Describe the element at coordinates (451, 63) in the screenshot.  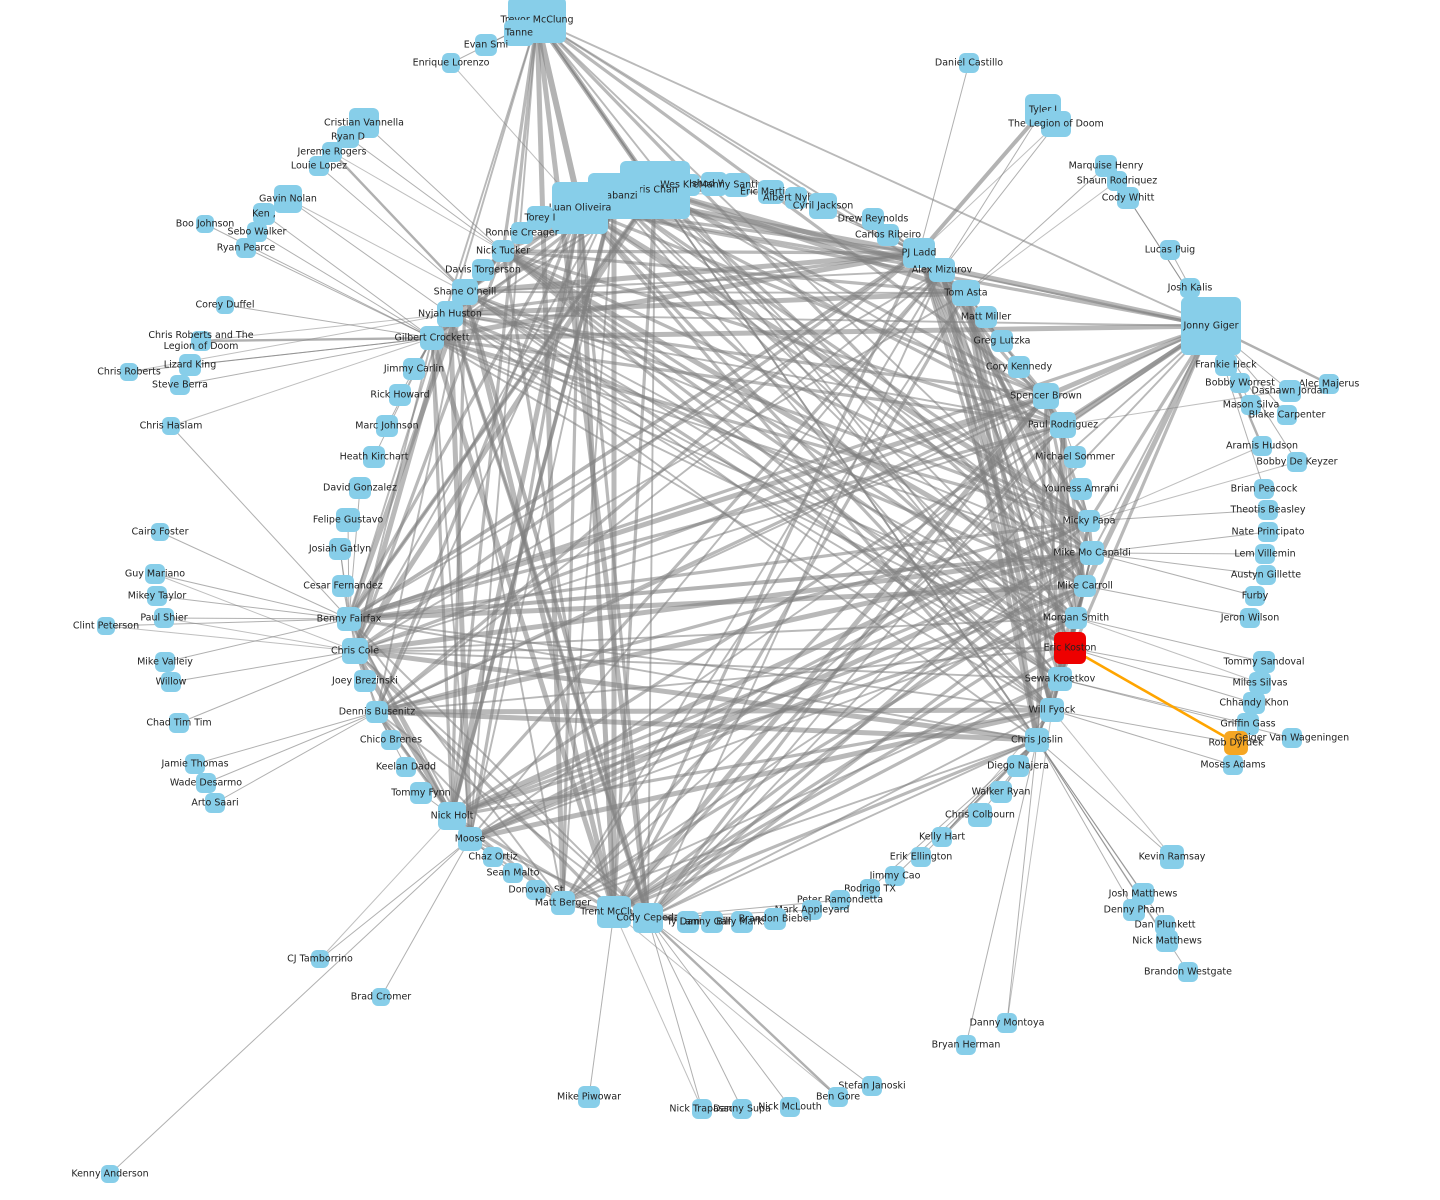
I see `graph-node-enrique-lorenzo` at that location.